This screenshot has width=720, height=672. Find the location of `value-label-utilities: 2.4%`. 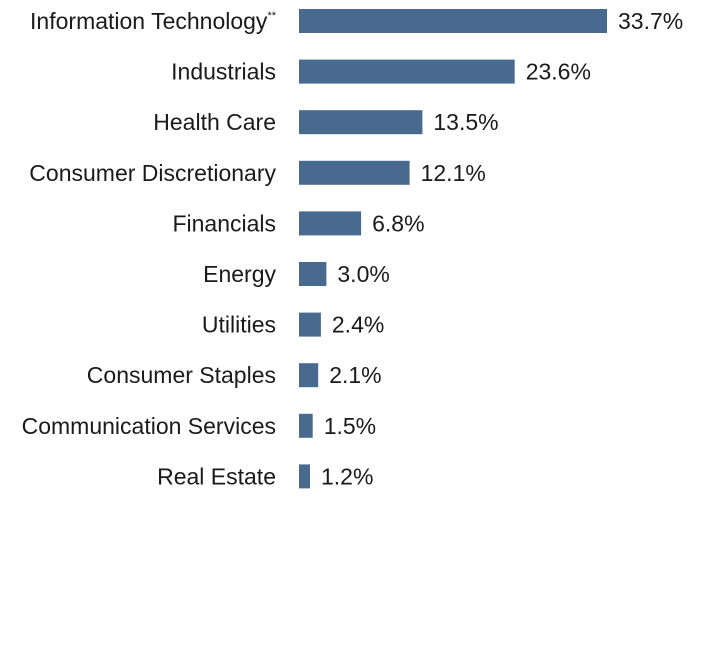

value-label-utilities: 2.4% is located at coordinates (358, 325).